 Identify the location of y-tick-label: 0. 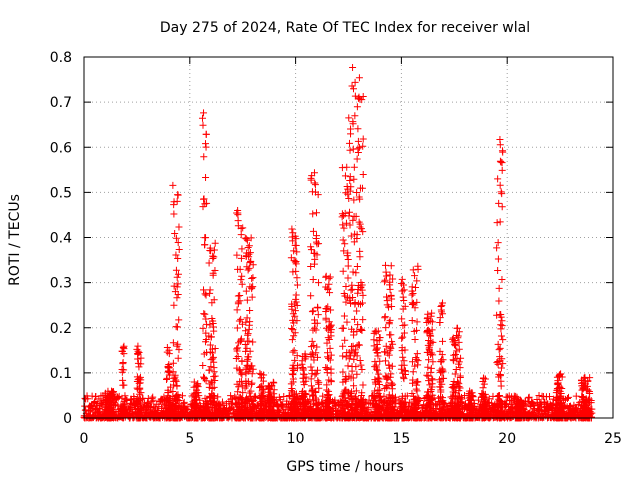
(67, 419).